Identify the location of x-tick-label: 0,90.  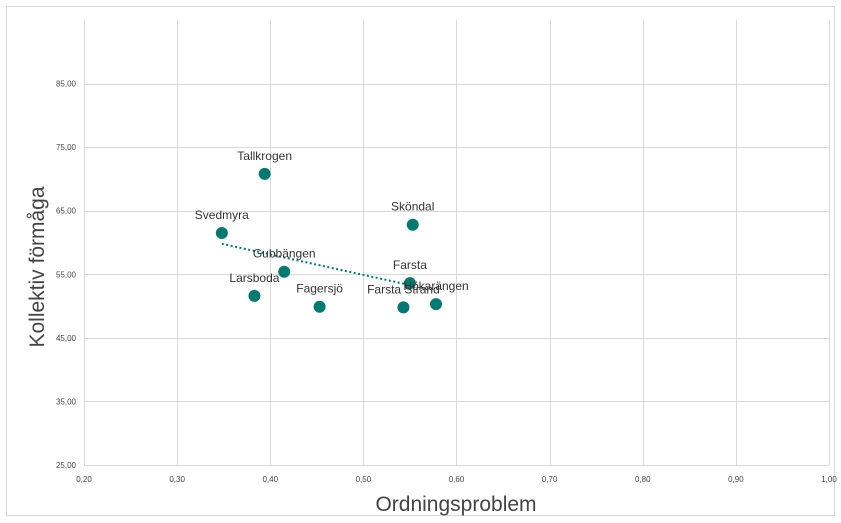
(736, 479).